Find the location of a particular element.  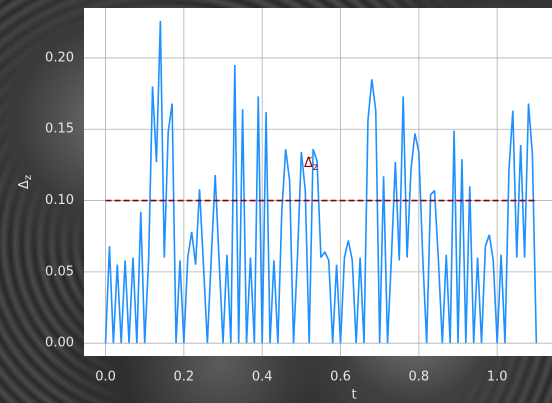

x-axis-label: t is located at coordinates (353, 395).